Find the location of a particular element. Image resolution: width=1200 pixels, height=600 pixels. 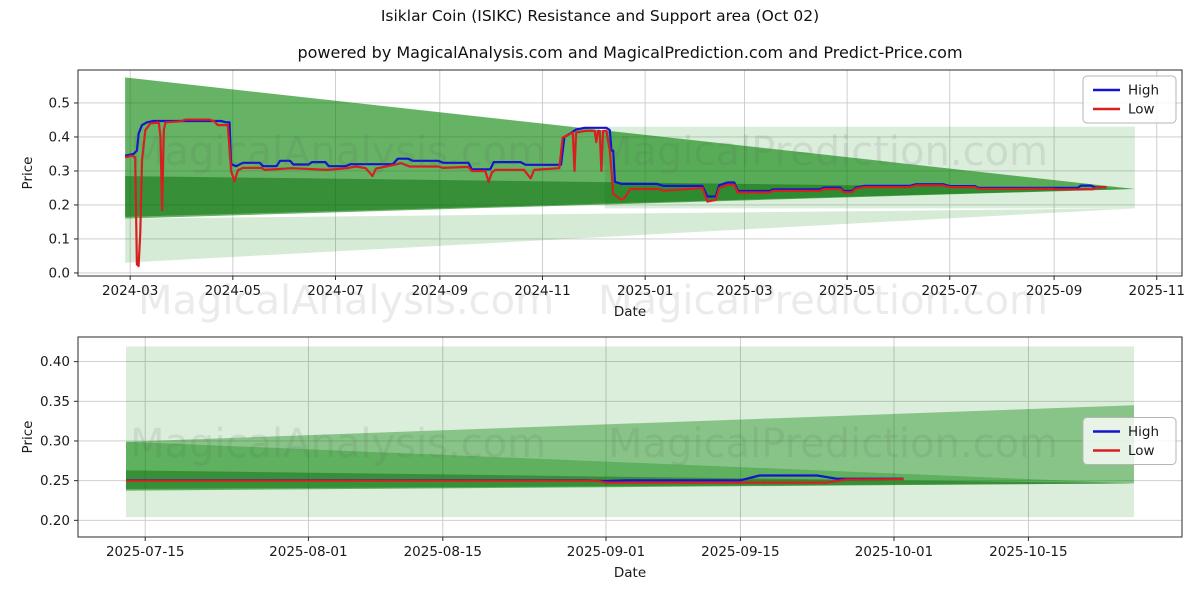

y-tick-label: 0.1 is located at coordinates (59, 239).